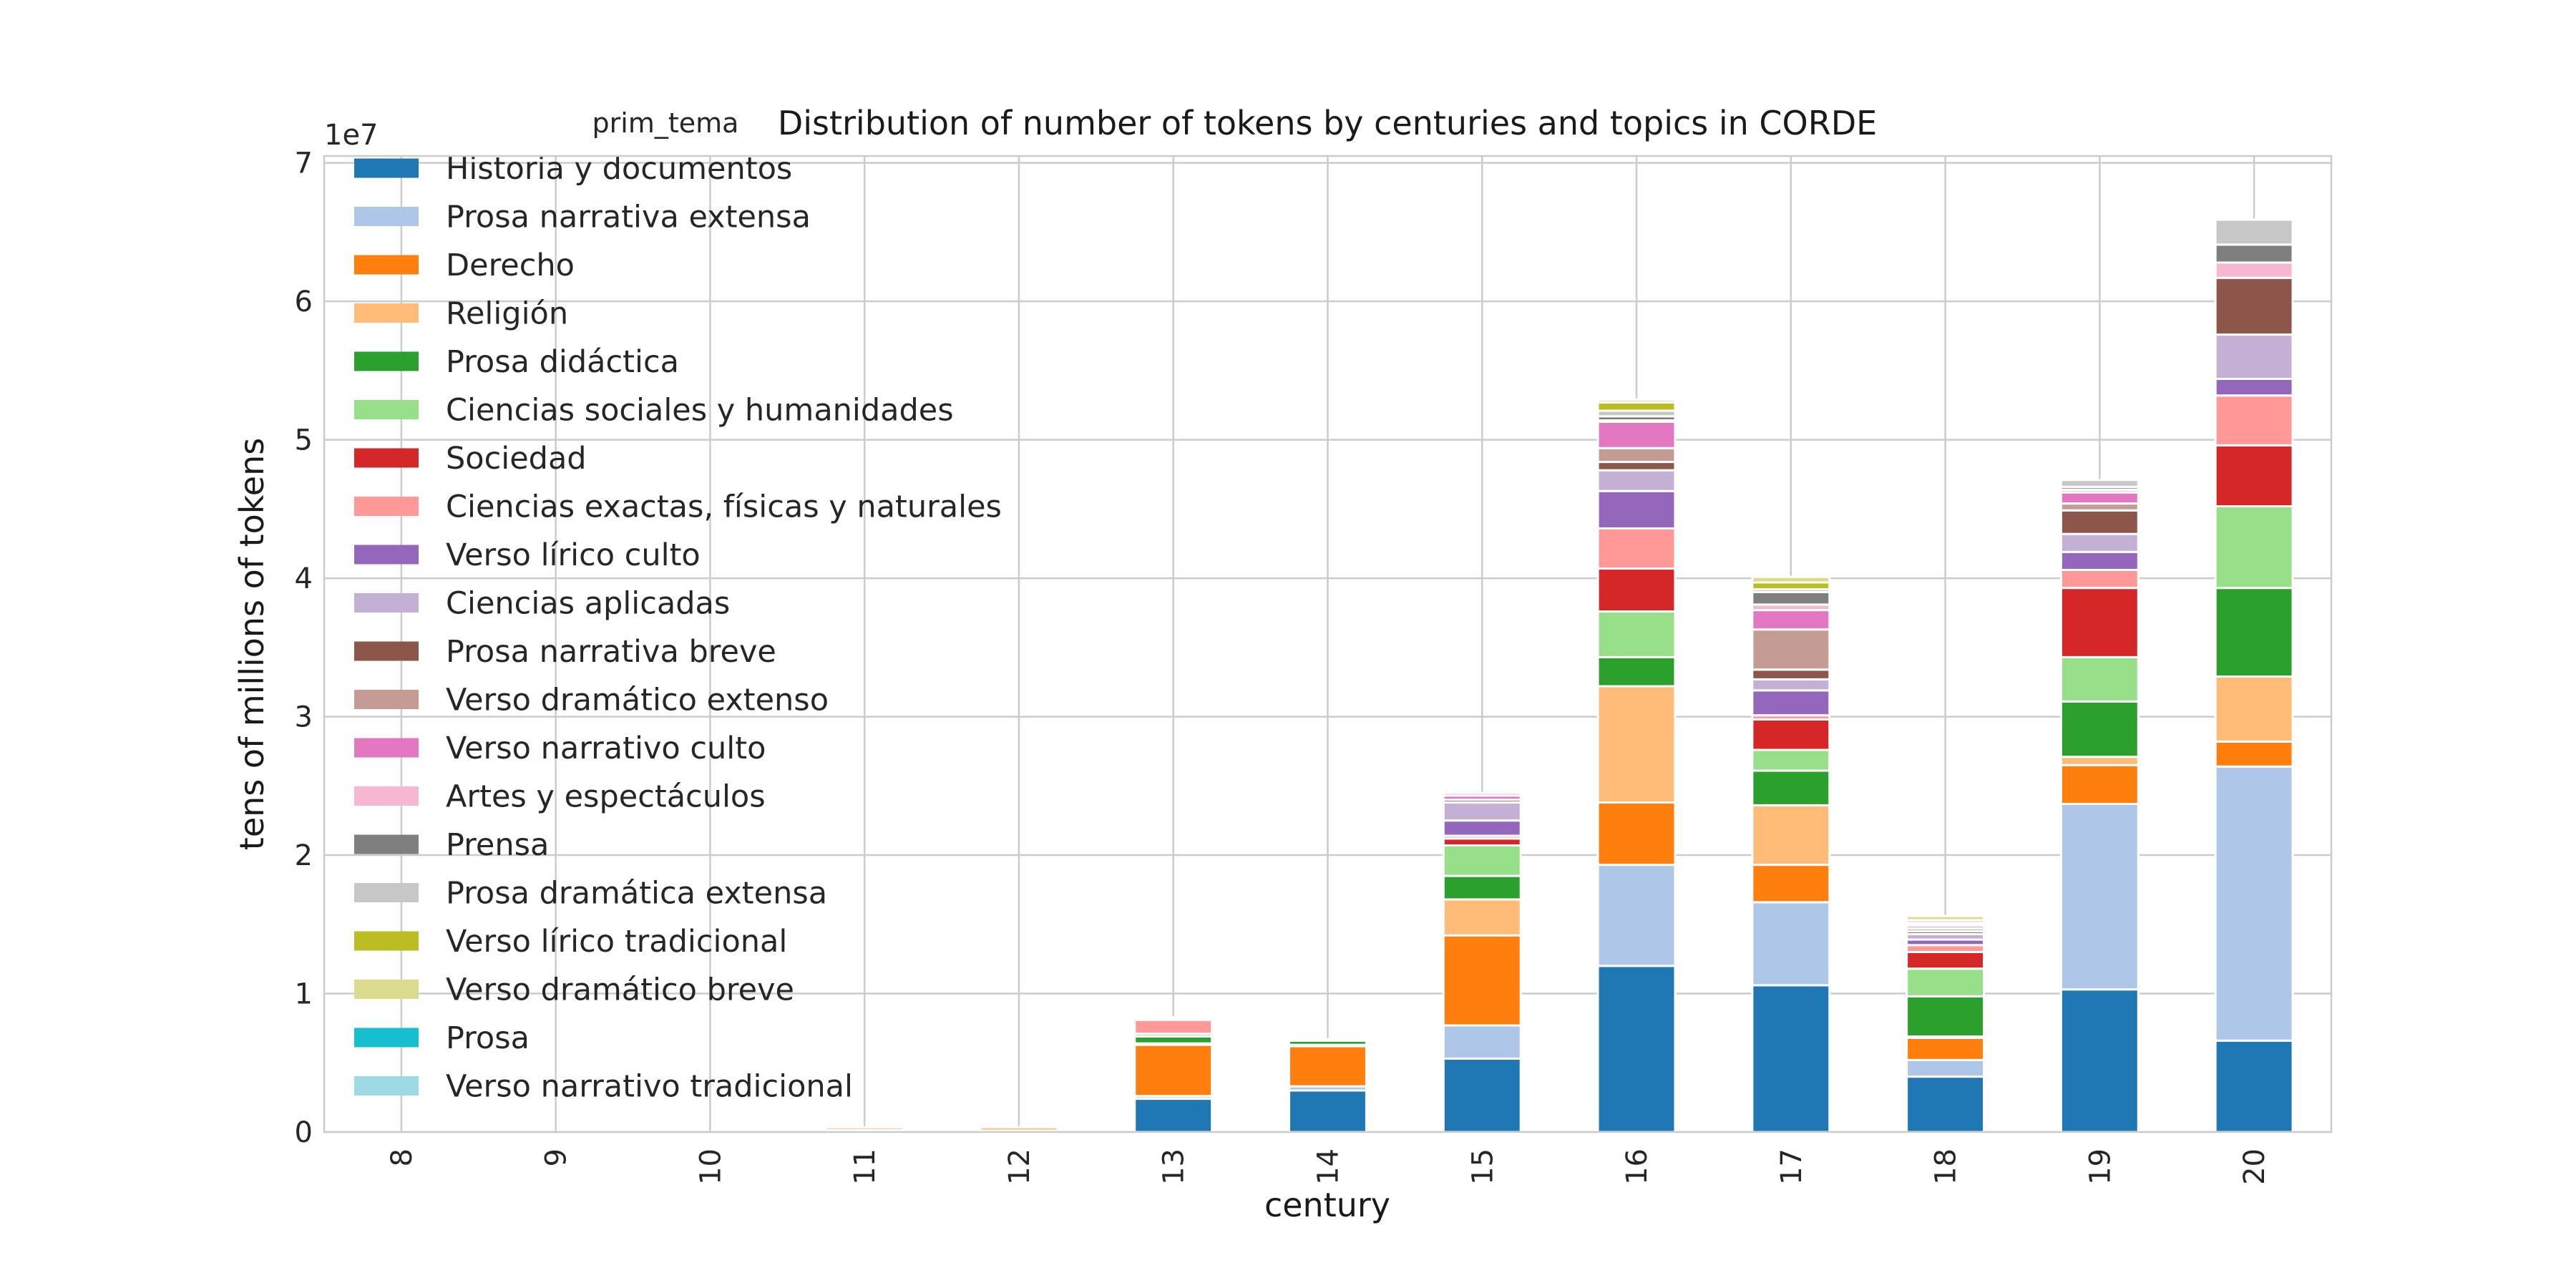 The height and width of the screenshot is (1288, 2576). What do you see at coordinates (304, 855) in the screenshot?
I see `y-tick-label: 2` at bounding box center [304, 855].